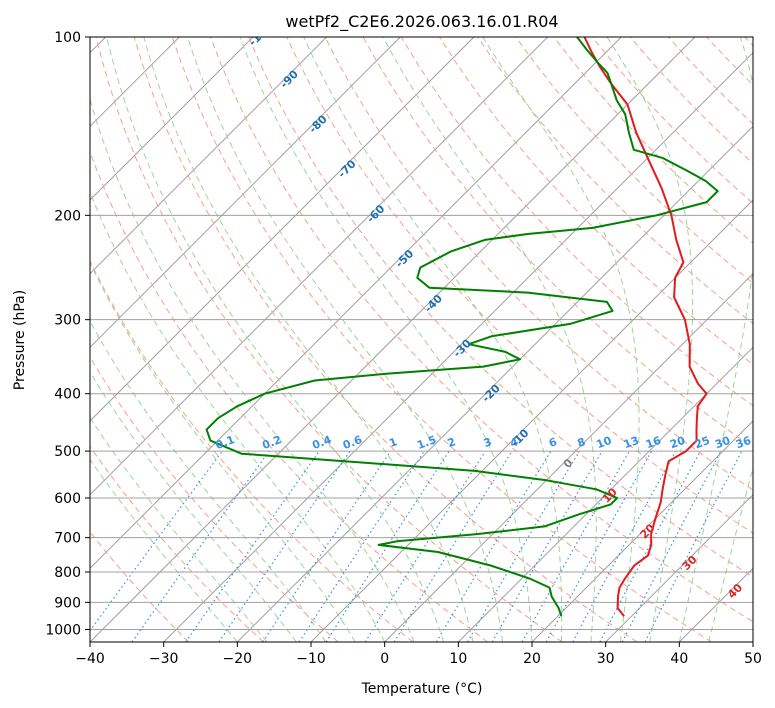 This screenshot has height=708, width=775. I want to click on mixing-ratio-label: 0.4, so click(321, 442).